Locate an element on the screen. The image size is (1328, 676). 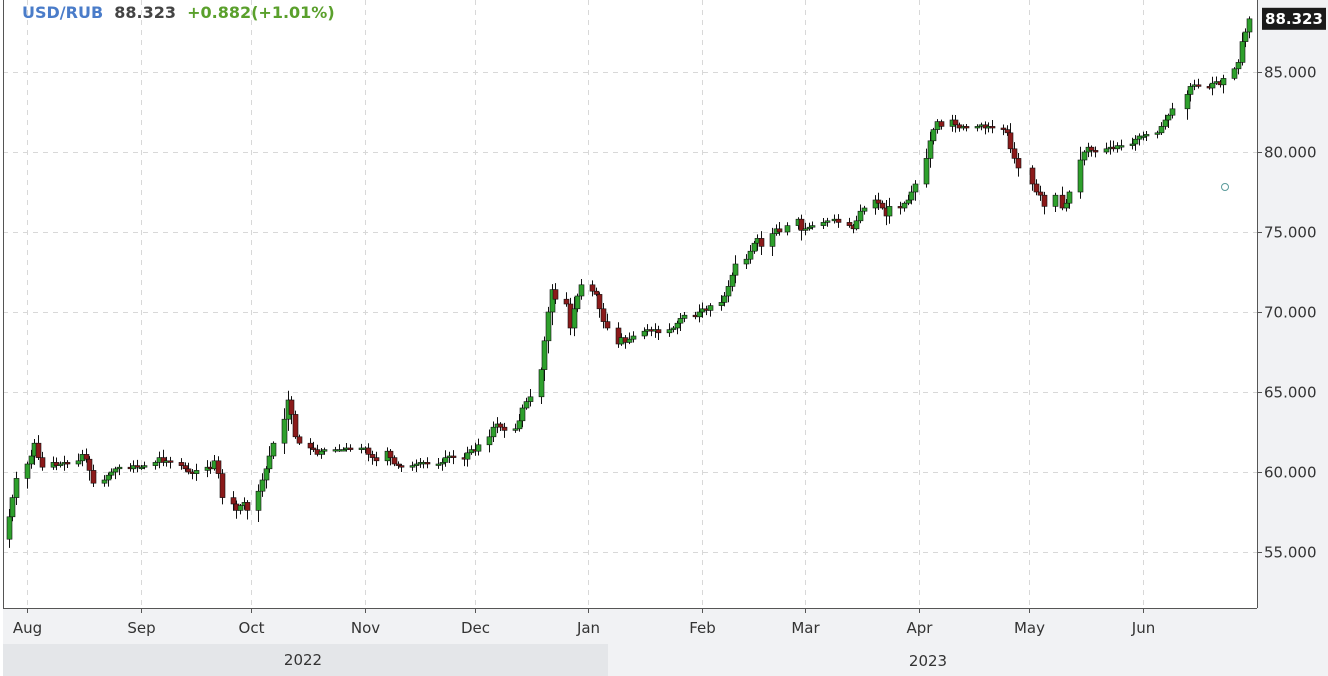
last-price-label-text: 88.323 is located at coordinates (1294, 19).